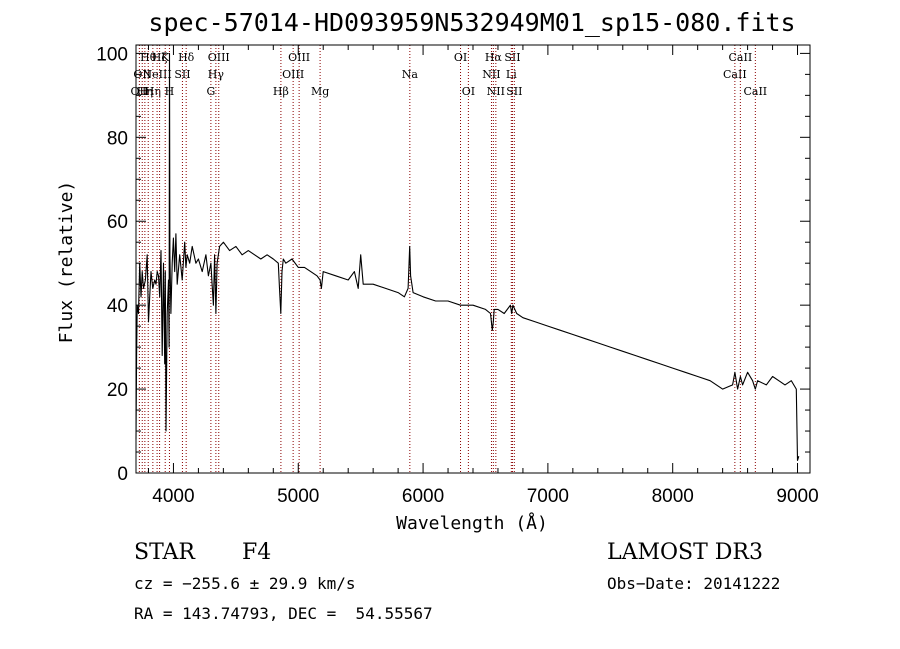 This screenshot has width=900, height=649. I want to click on object-subclass: F4, so click(257, 552).